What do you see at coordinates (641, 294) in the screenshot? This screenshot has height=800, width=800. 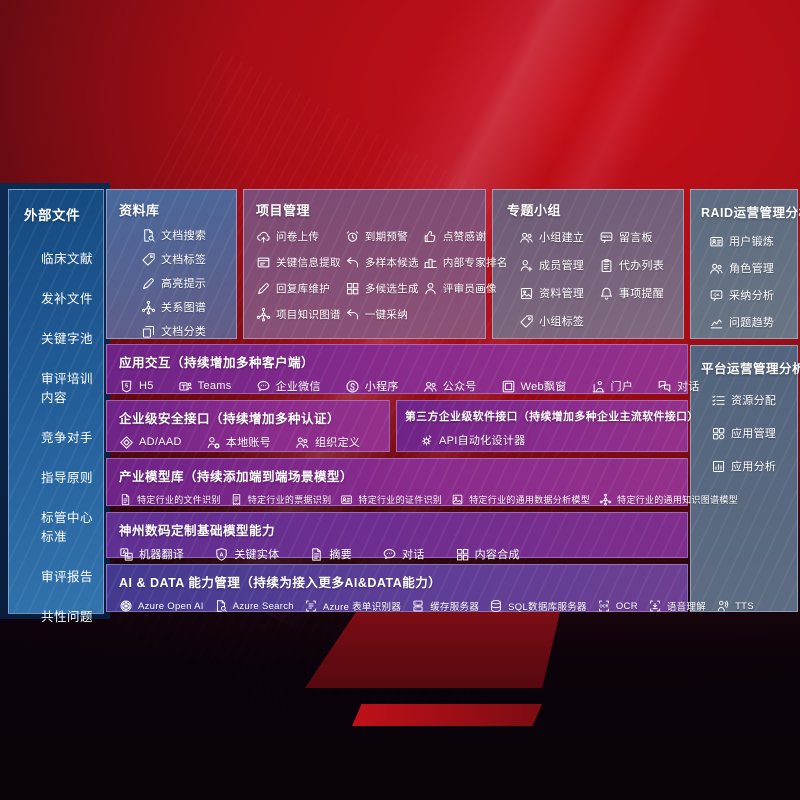 I see `feature-label: 事项提醒` at bounding box center [641, 294].